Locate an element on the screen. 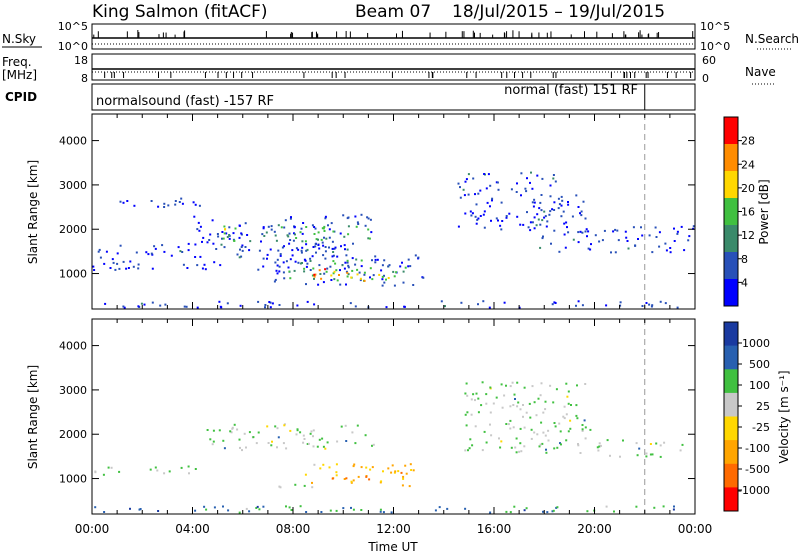 This screenshot has height=554, width=800. nave-label: Nave is located at coordinates (760, 72).